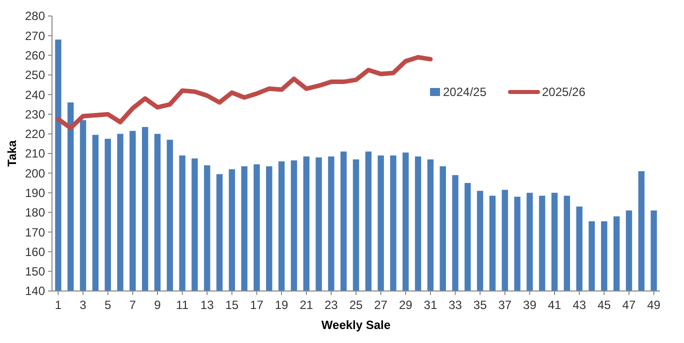 The width and height of the screenshot is (684, 343). Describe the element at coordinates (35, 213) in the screenshot. I see `y-tick-label: 180` at that location.